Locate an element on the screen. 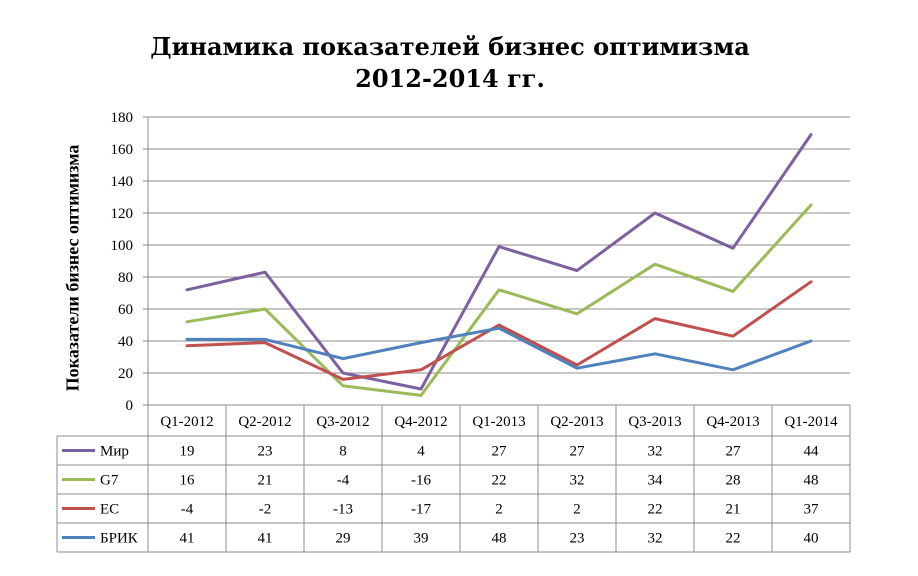 The width and height of the screenshot is (918, 576). data-label: 19 is located at coordinates (187, 452).